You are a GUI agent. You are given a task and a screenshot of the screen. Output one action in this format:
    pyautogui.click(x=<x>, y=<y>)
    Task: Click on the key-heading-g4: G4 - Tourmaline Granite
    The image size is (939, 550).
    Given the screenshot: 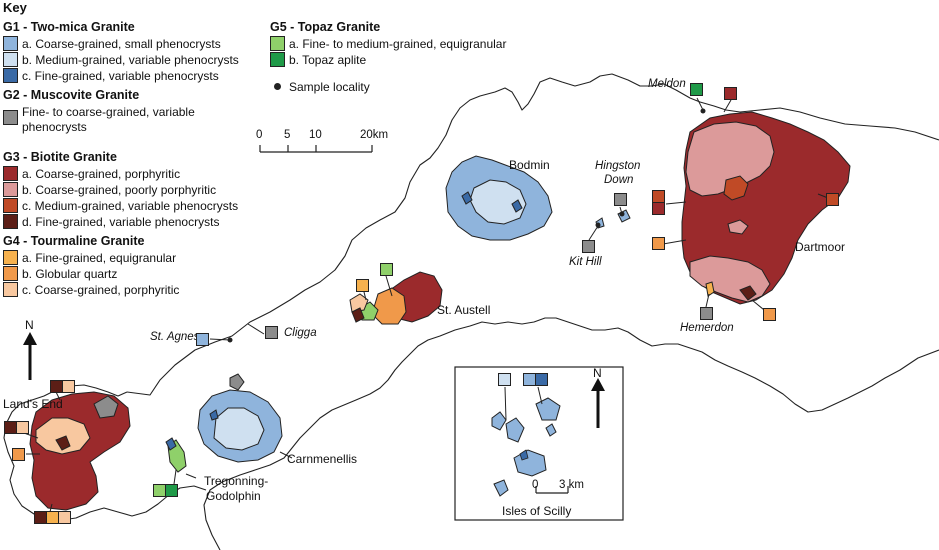 What is the action you would take?
    pyautogui.click(x=74, y=241)
    